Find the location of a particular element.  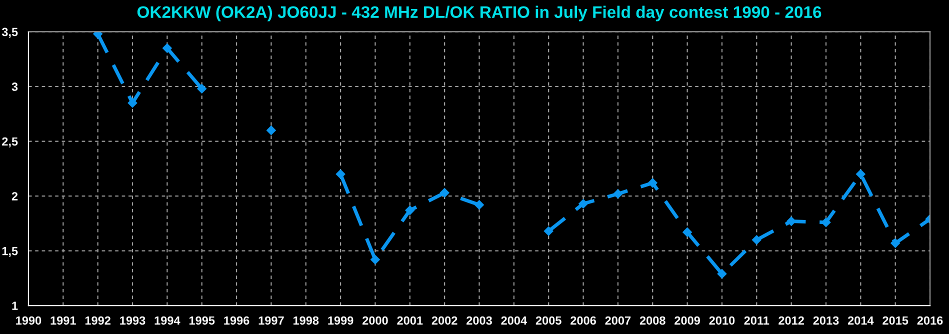

x-tick-label: 2016 is located at coordinates (930, 320).